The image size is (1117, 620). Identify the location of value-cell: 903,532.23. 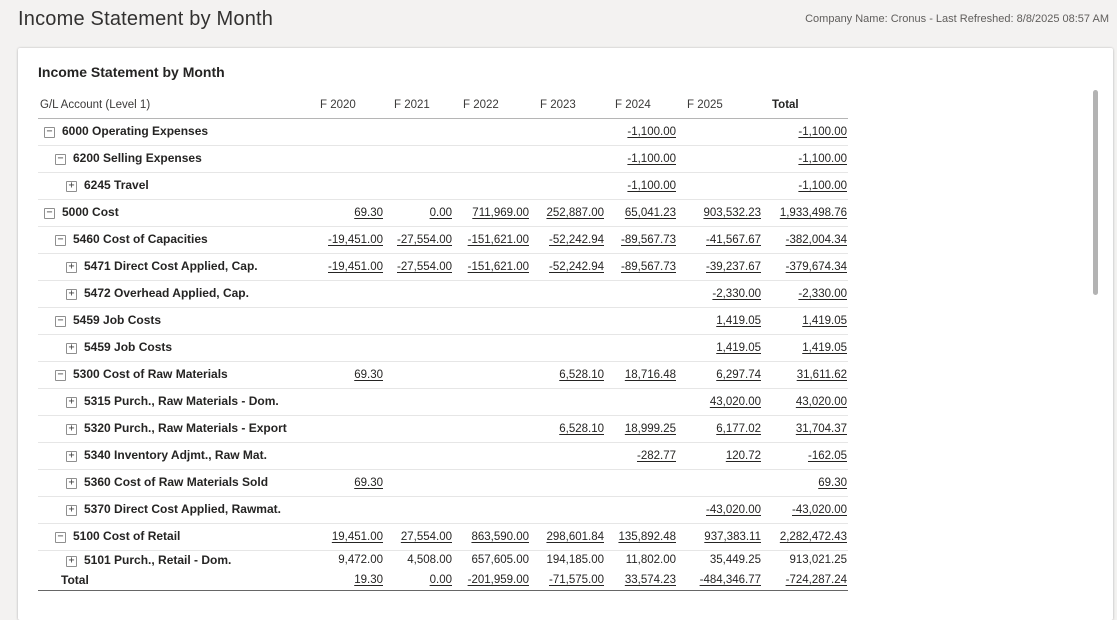
(719, 213).